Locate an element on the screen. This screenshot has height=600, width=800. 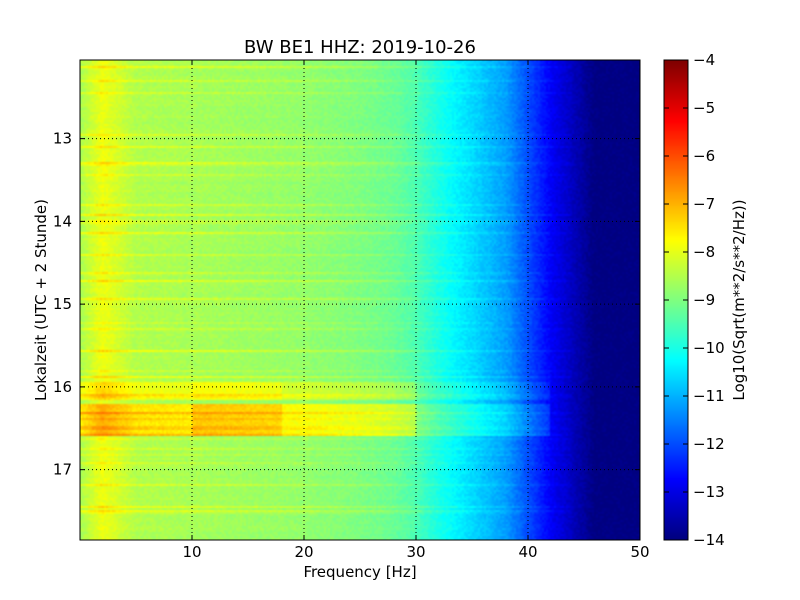
x-axis-label: Frequency [Hz] is located at coordinates (359, 572).